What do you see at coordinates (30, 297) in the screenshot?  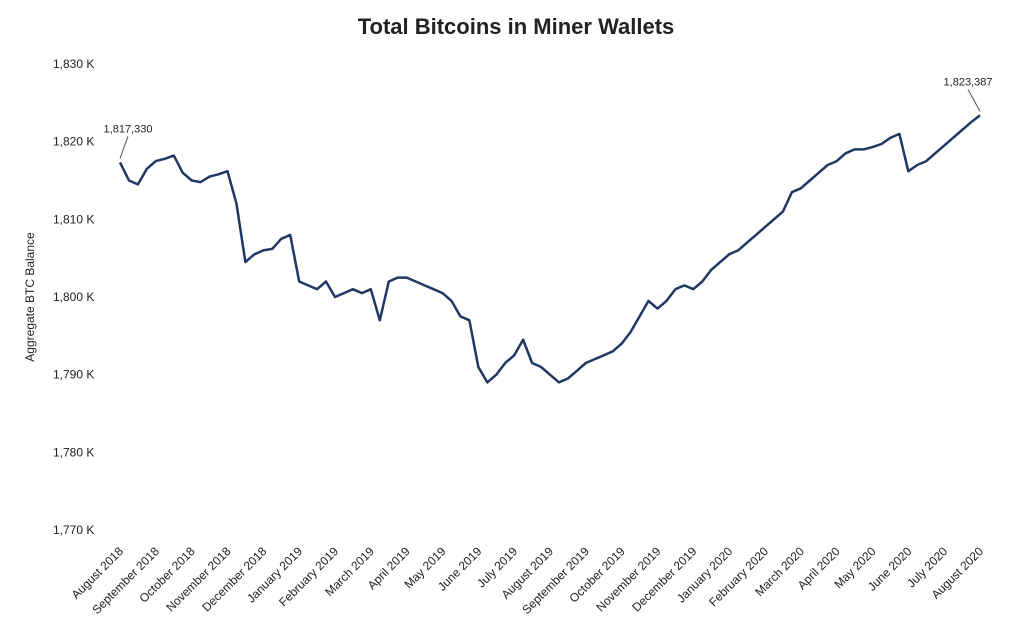 I see `y-axis-label: Aggregate BTC Balance` at bounding box center [30, 297].